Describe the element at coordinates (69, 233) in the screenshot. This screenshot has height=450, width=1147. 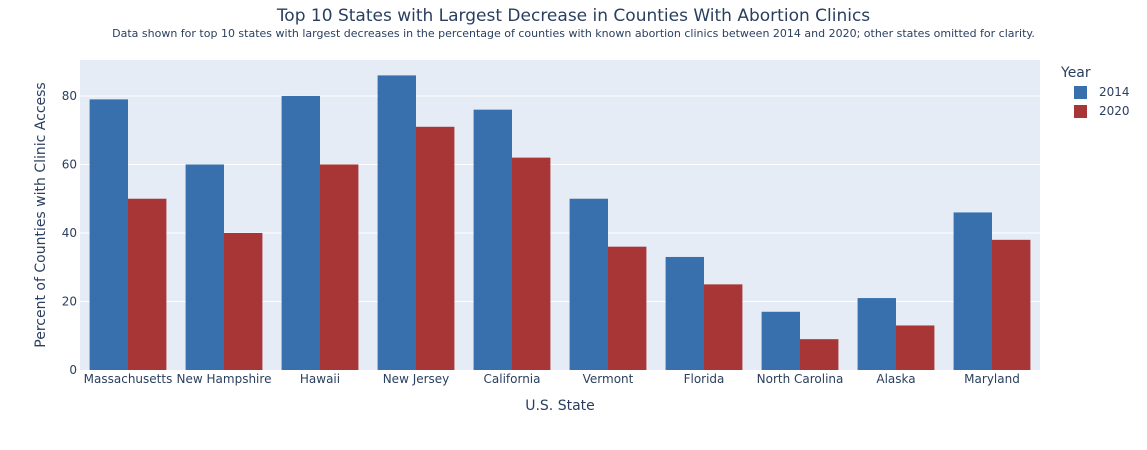
I see `y-tick-label: 40` at that location.